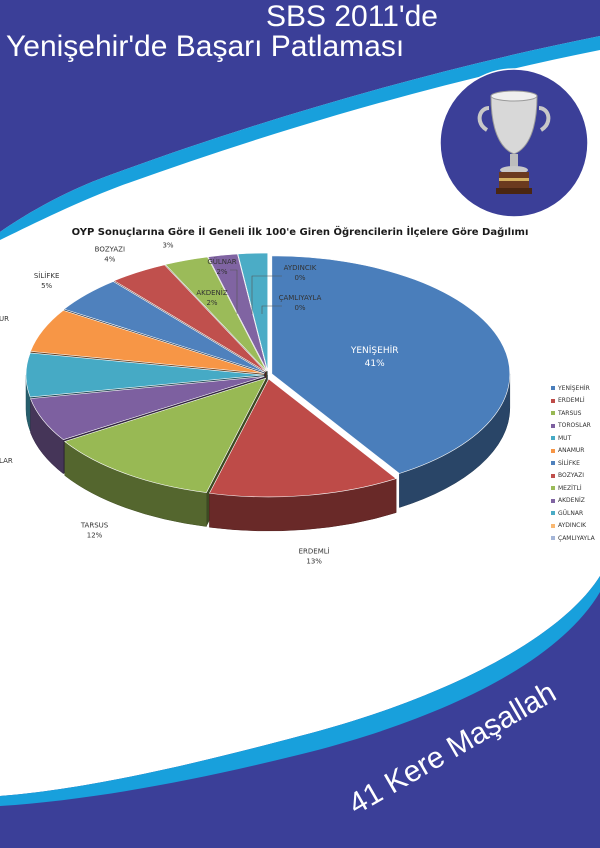  Describe the element at coordinates (109, 259) in the screenshot. I see `slice-percent: 4%` at that location.